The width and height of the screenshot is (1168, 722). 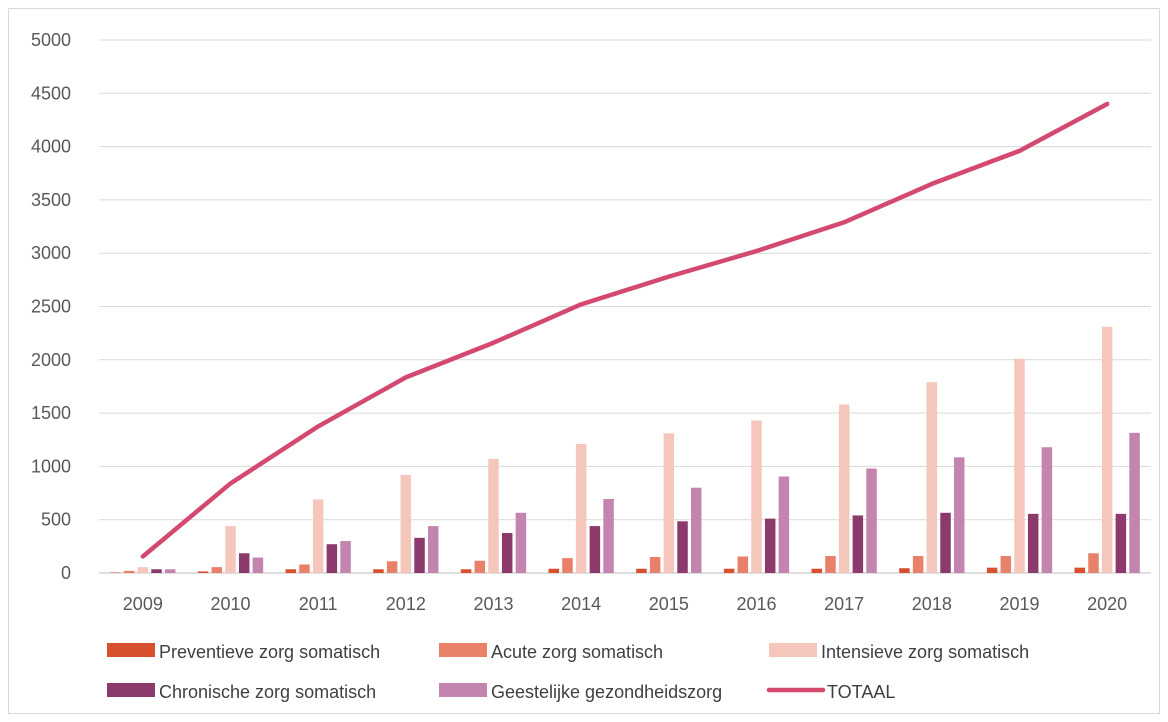 I want to click on bar-chronische-zorg-somatisch-2009, so click(x=156, y=571).